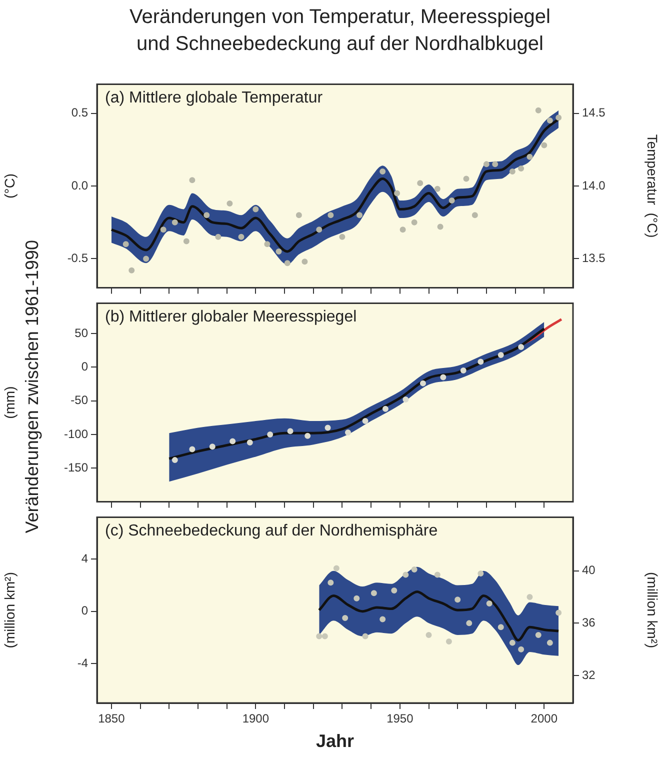 The height and width of the screenshot is (761, 662). What do you see at coordinates (357, 394) in the screenshot?
I see `line-series` at bounding box center [357, 394].